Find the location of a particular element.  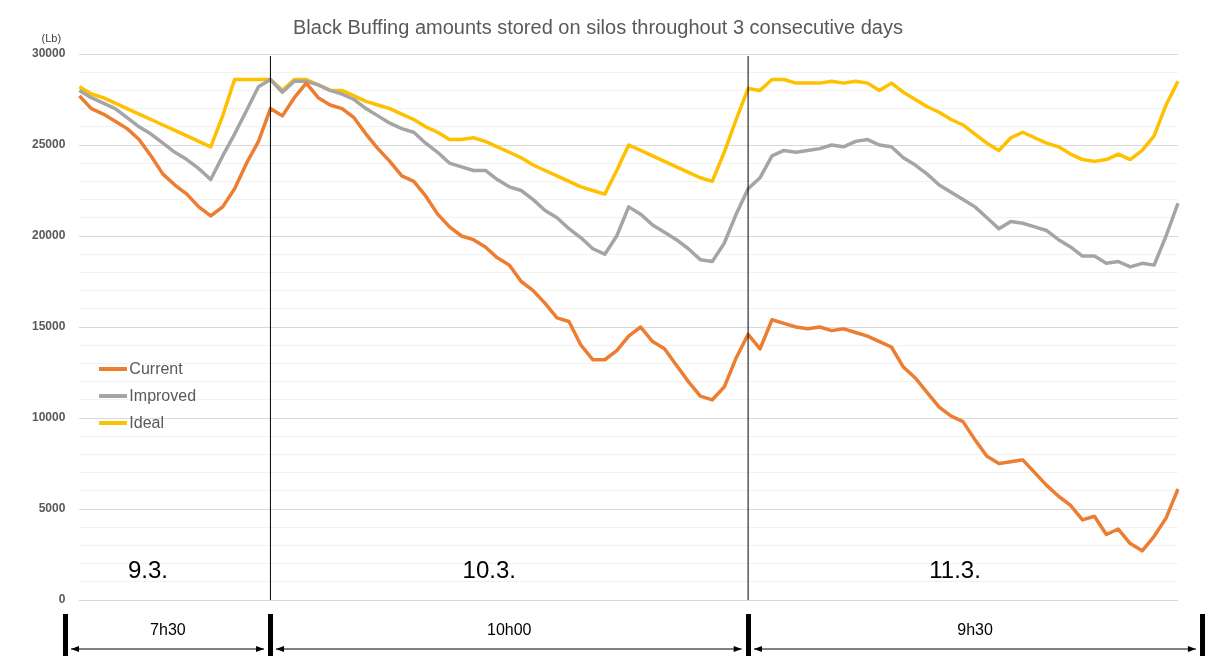

y-axis-title: (Lb) is located at coordinates (51, 37).